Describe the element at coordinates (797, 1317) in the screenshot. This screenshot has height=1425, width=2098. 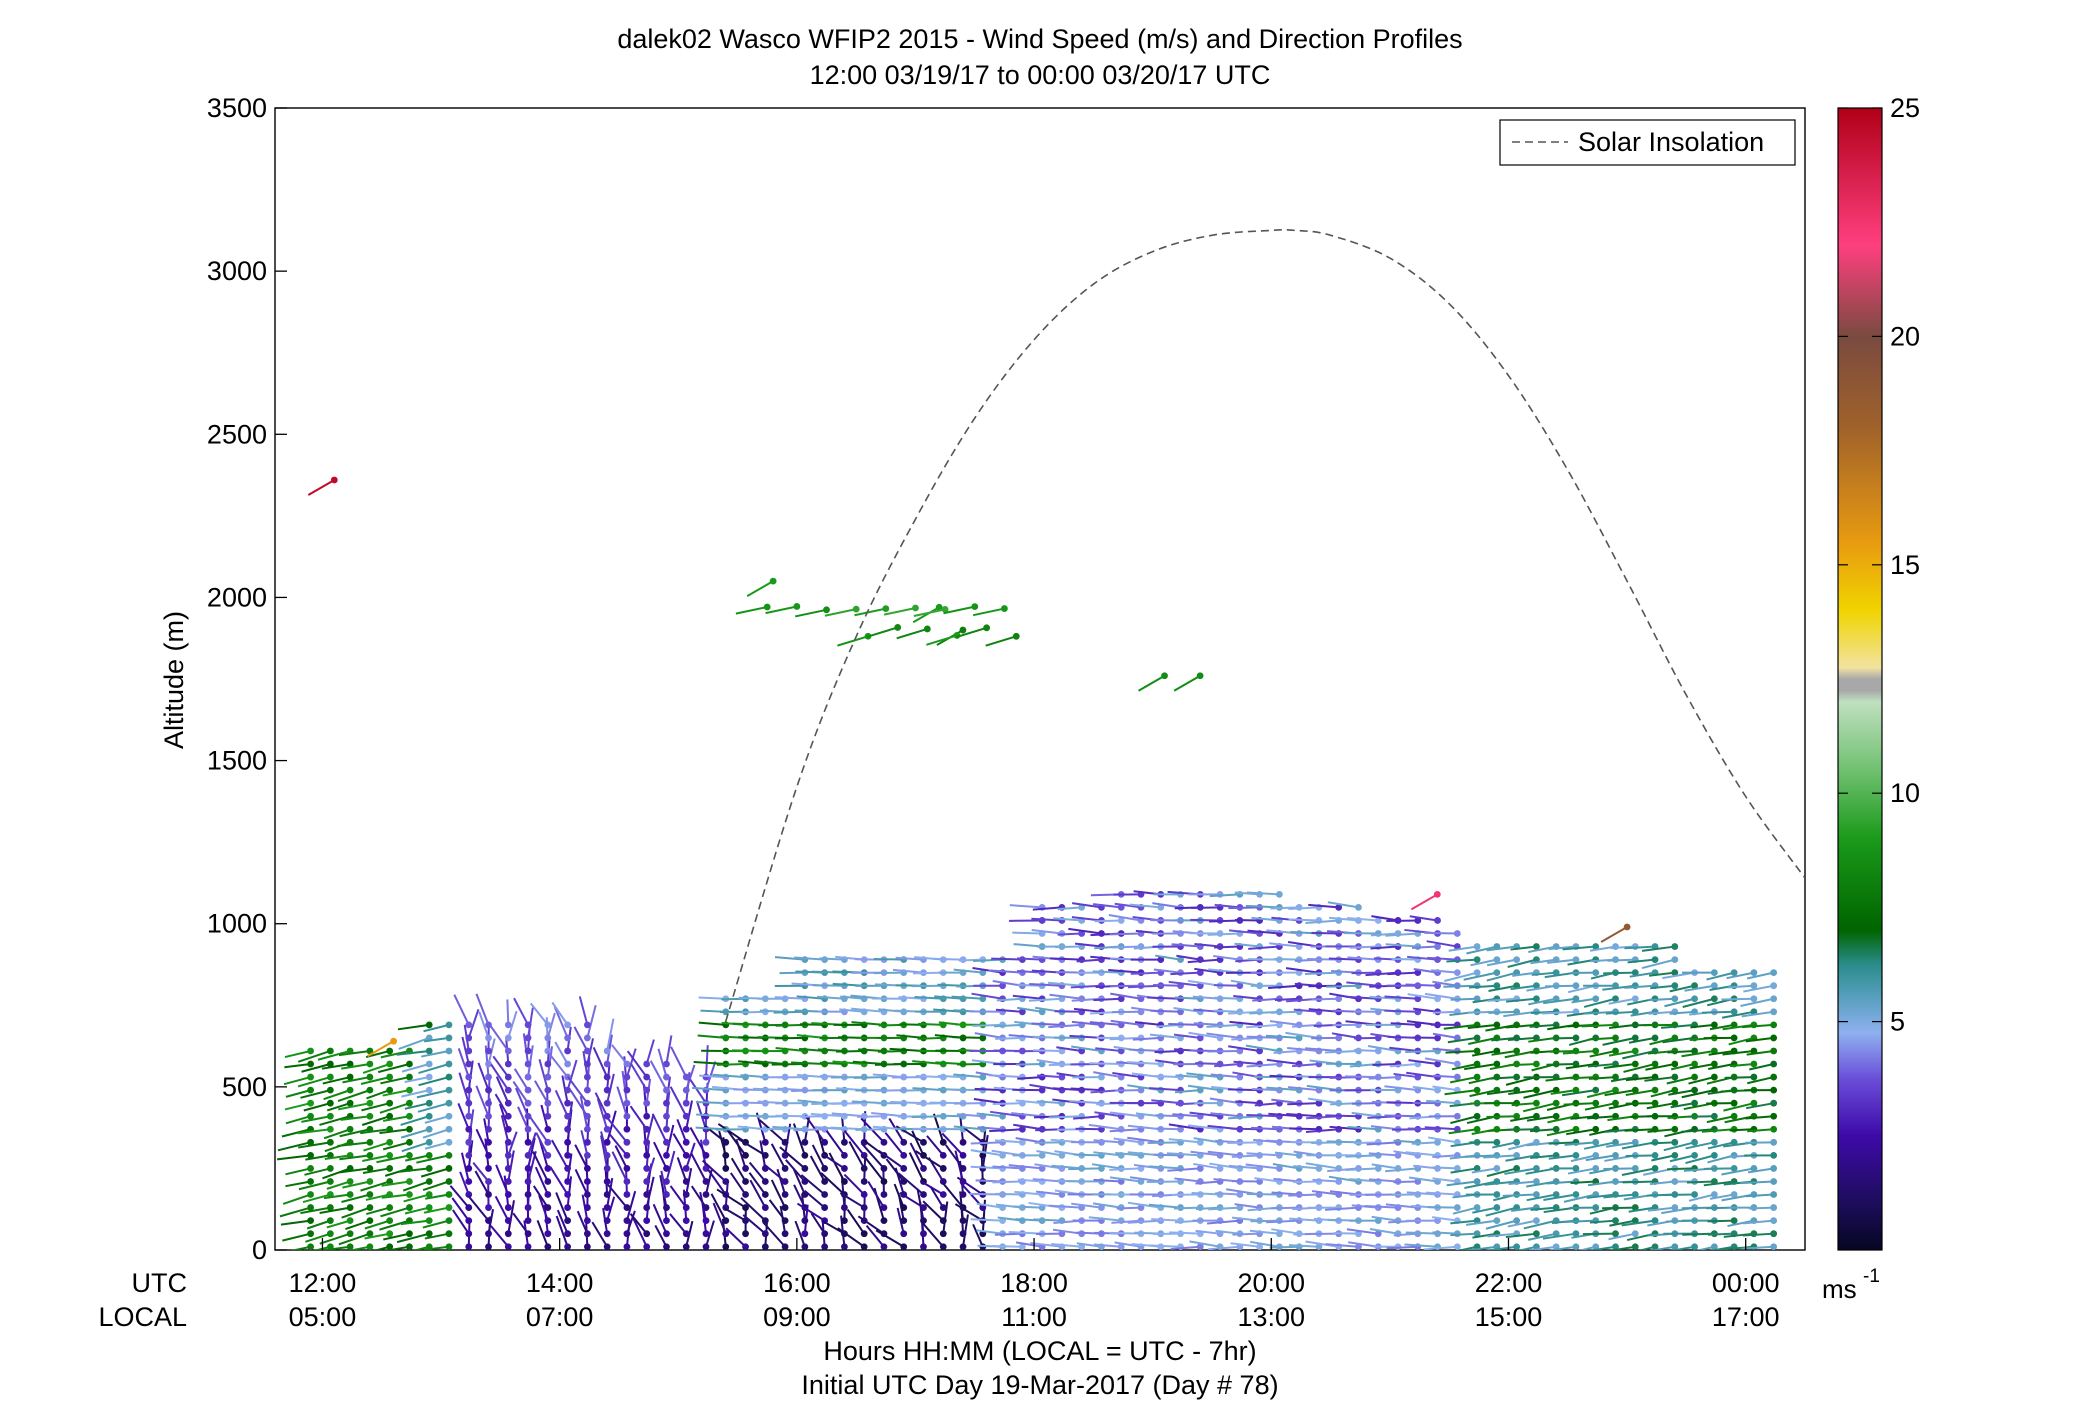
I see `x-tick-label-local: 09:00` at that location.